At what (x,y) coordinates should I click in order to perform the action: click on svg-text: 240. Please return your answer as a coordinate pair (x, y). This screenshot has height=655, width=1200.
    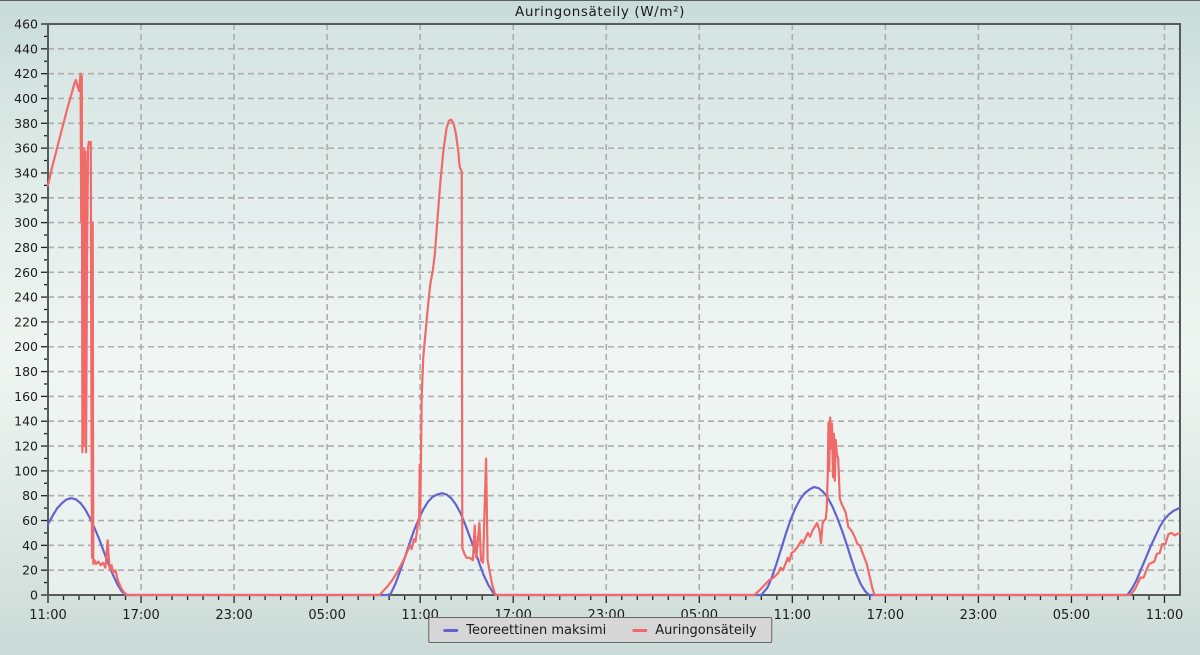
    Looking at the image, I should click on (26, 297).